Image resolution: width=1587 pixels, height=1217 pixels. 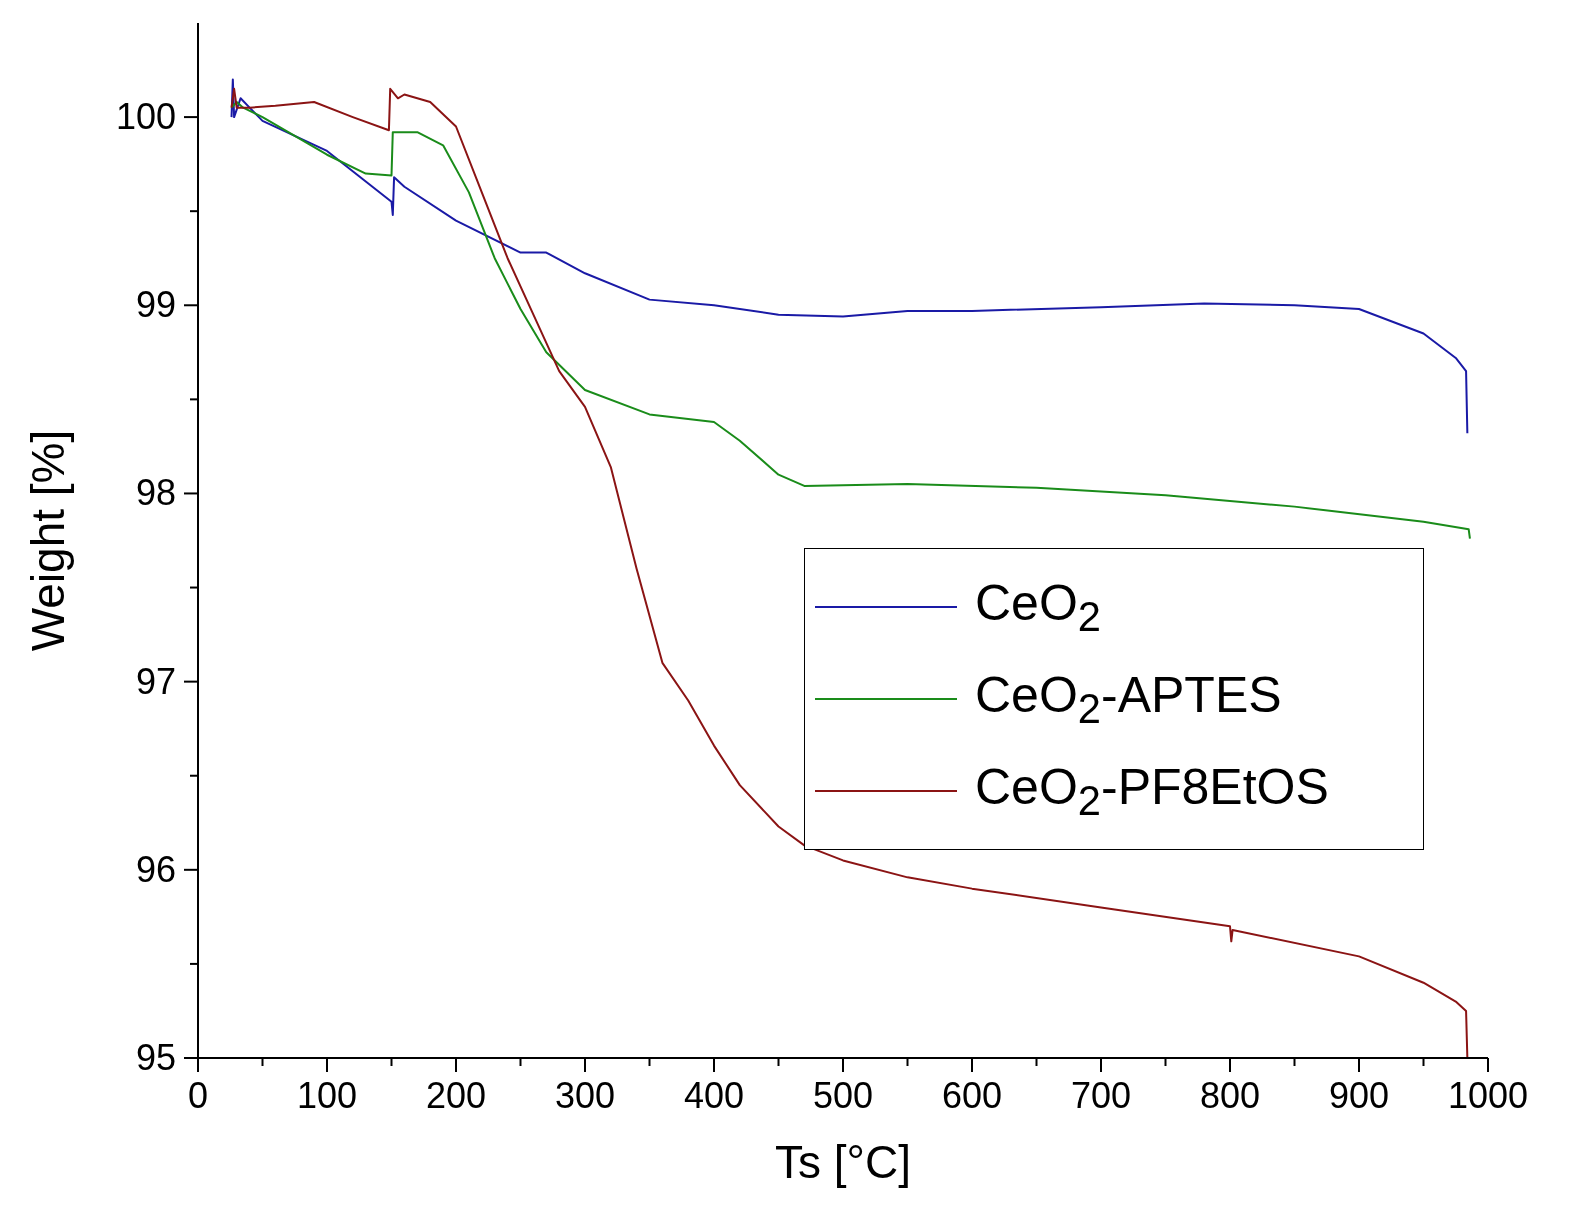 I want to click on y-tick-label: 95, so click(x=155, y=1057).